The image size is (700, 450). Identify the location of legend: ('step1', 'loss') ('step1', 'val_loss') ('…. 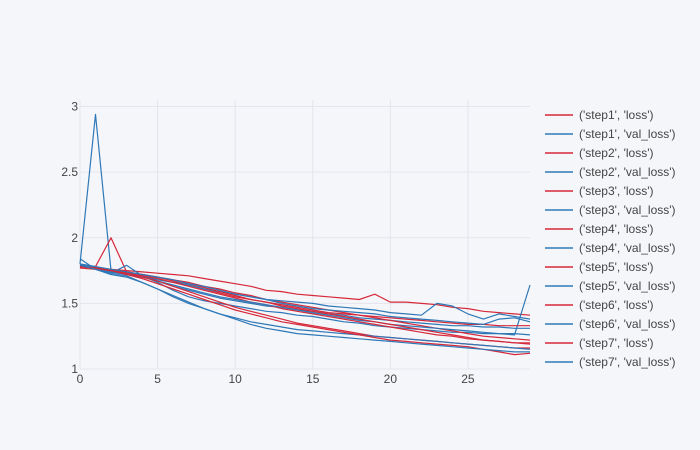
(610, 238).